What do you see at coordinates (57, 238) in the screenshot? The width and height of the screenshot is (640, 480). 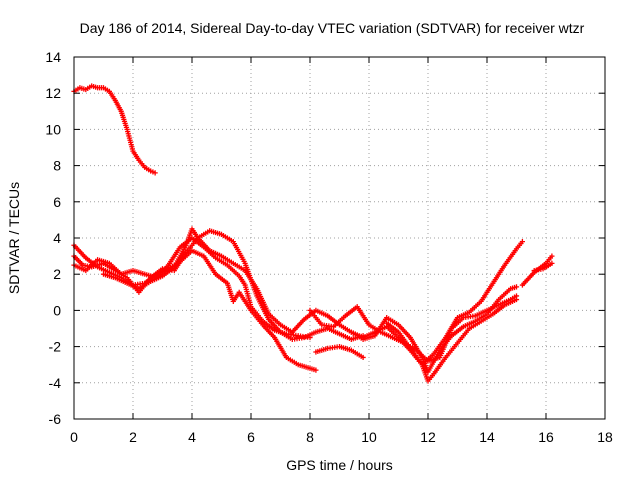 I see `y-tick-label: 4` at bounding box center [57, 238].